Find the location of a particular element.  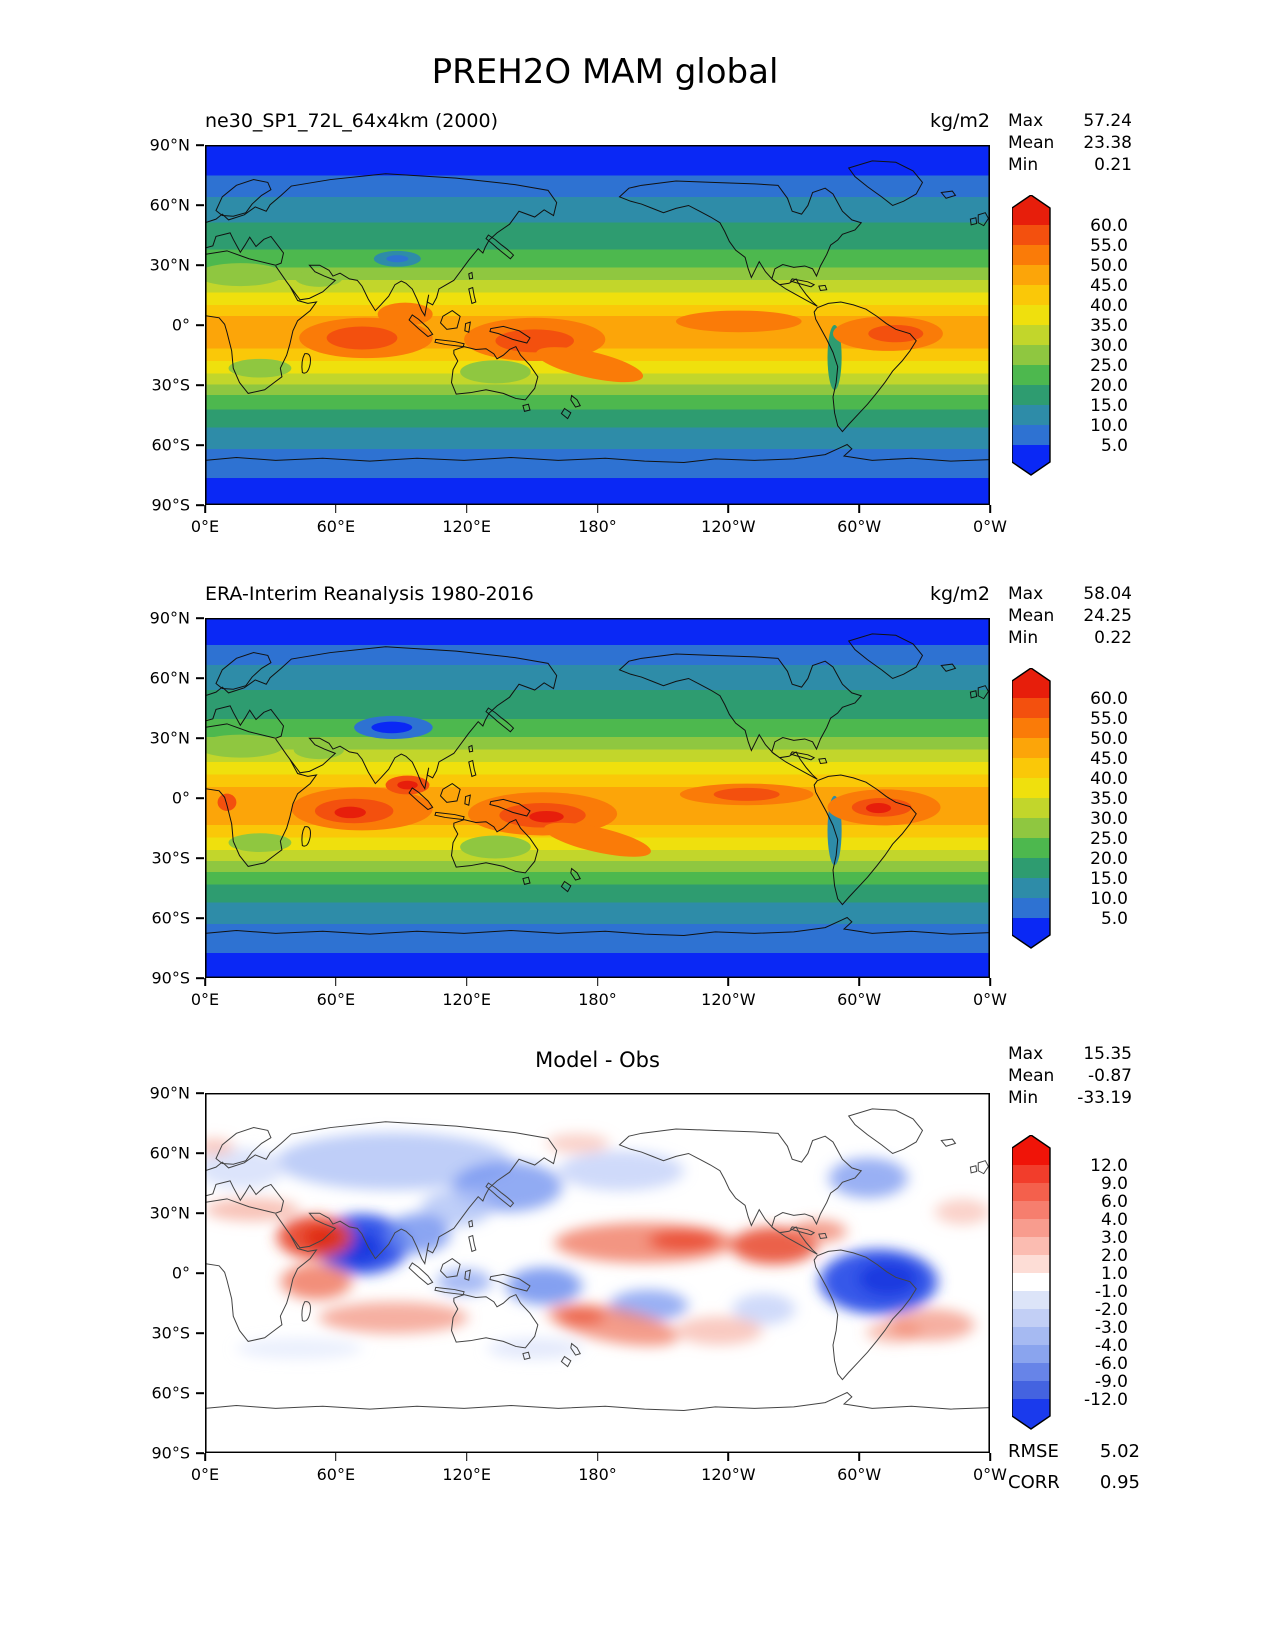

colorbar-tick-label: -12.0 is located at coordinates (1106, 1400).